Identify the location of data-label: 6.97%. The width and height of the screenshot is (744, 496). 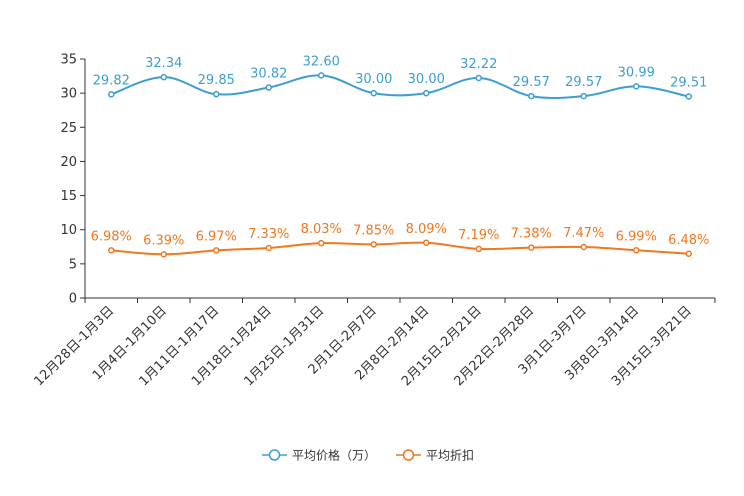
(216, 236).